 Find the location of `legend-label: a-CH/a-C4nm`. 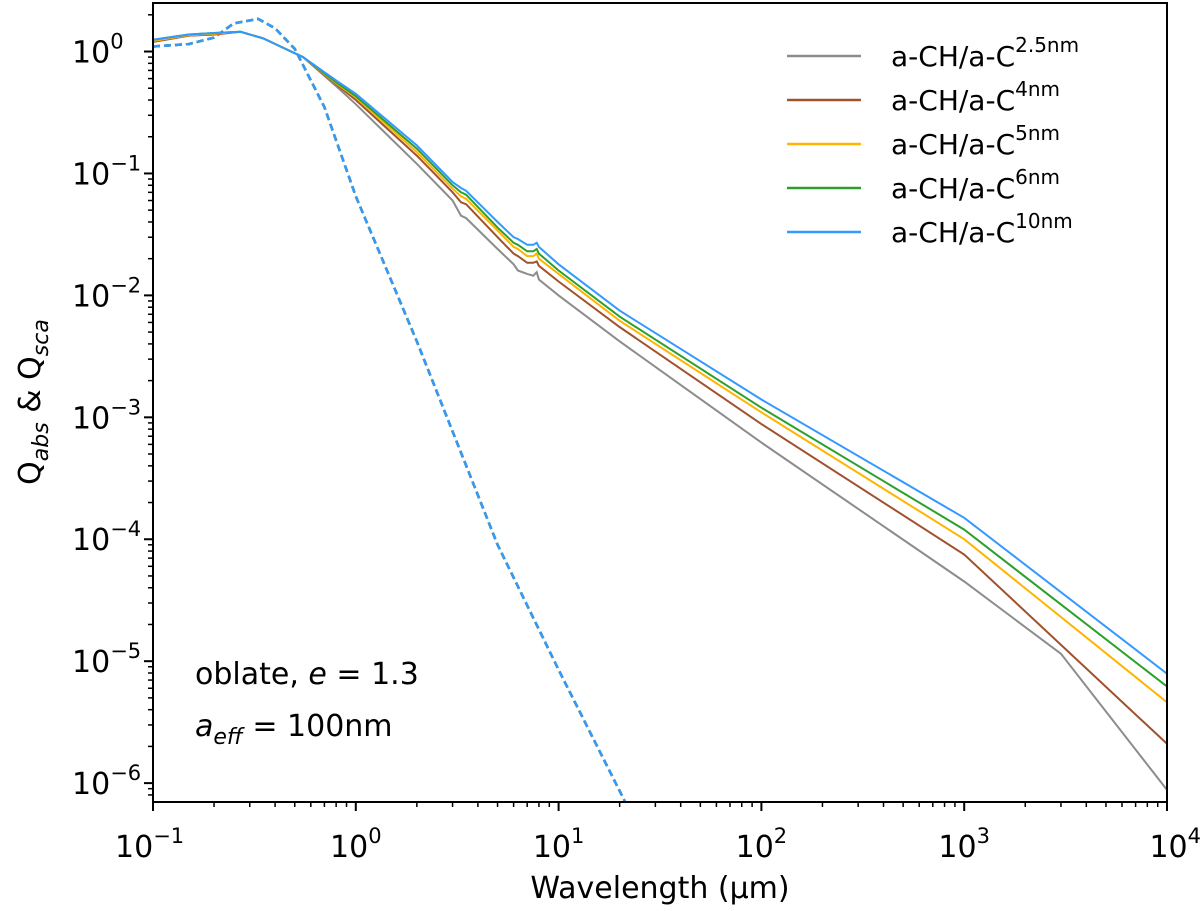

legend-label: a-CH/a-C4nm is located at coordinates (975, 97).